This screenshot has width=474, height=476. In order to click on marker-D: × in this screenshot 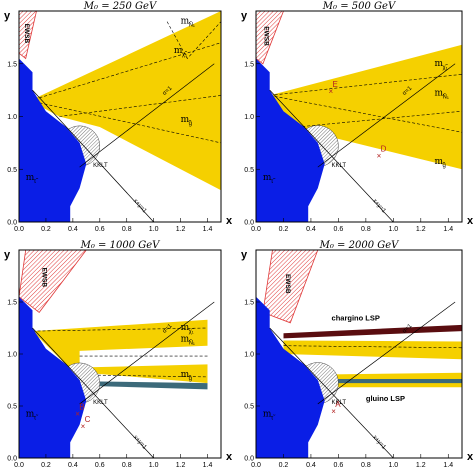, I will do `click(379, 156)`.